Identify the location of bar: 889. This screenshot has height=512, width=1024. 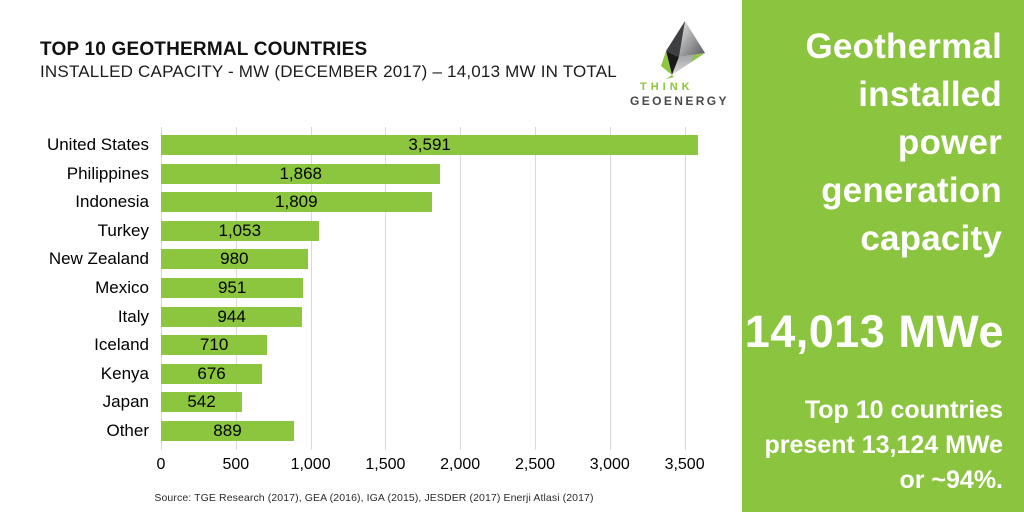
(227, 430).